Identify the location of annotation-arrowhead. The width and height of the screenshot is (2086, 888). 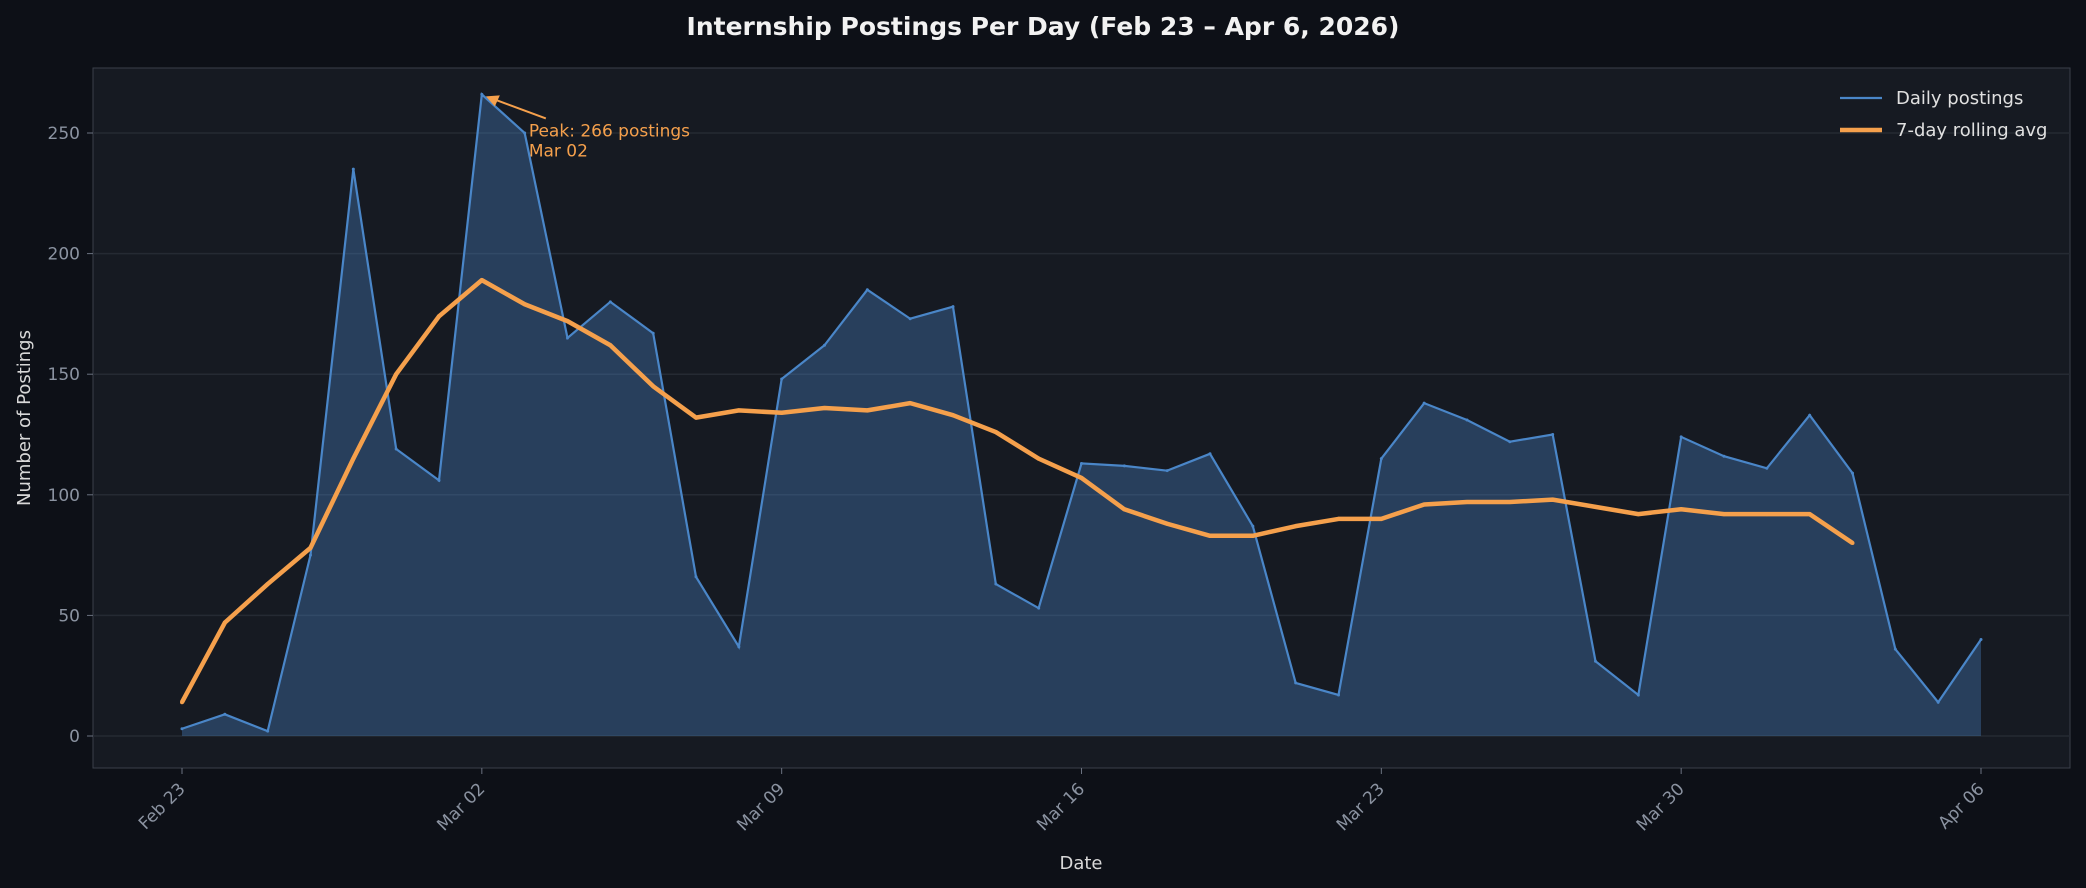
(492, 101).